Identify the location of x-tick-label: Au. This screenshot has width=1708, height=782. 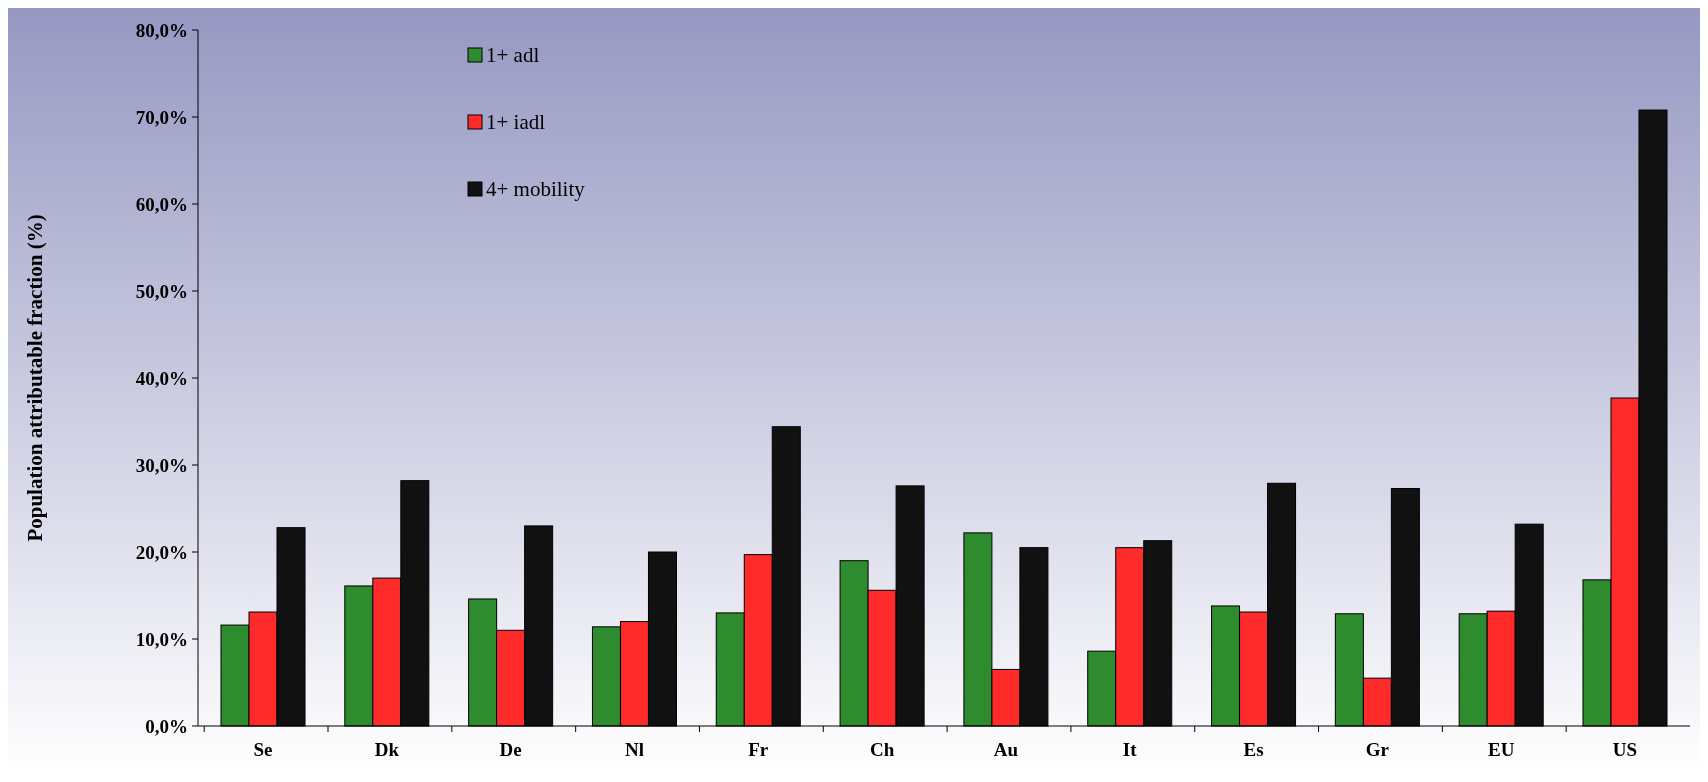
(1006, 749).